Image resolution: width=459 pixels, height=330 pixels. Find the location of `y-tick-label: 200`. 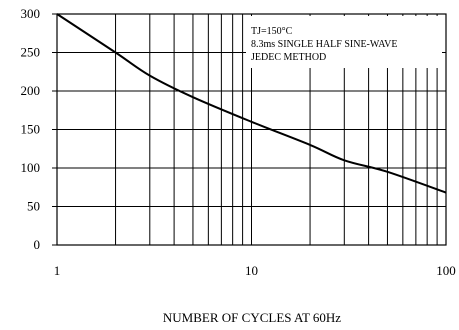

y-tick-label: 200 is located at coordinates (31, 90).